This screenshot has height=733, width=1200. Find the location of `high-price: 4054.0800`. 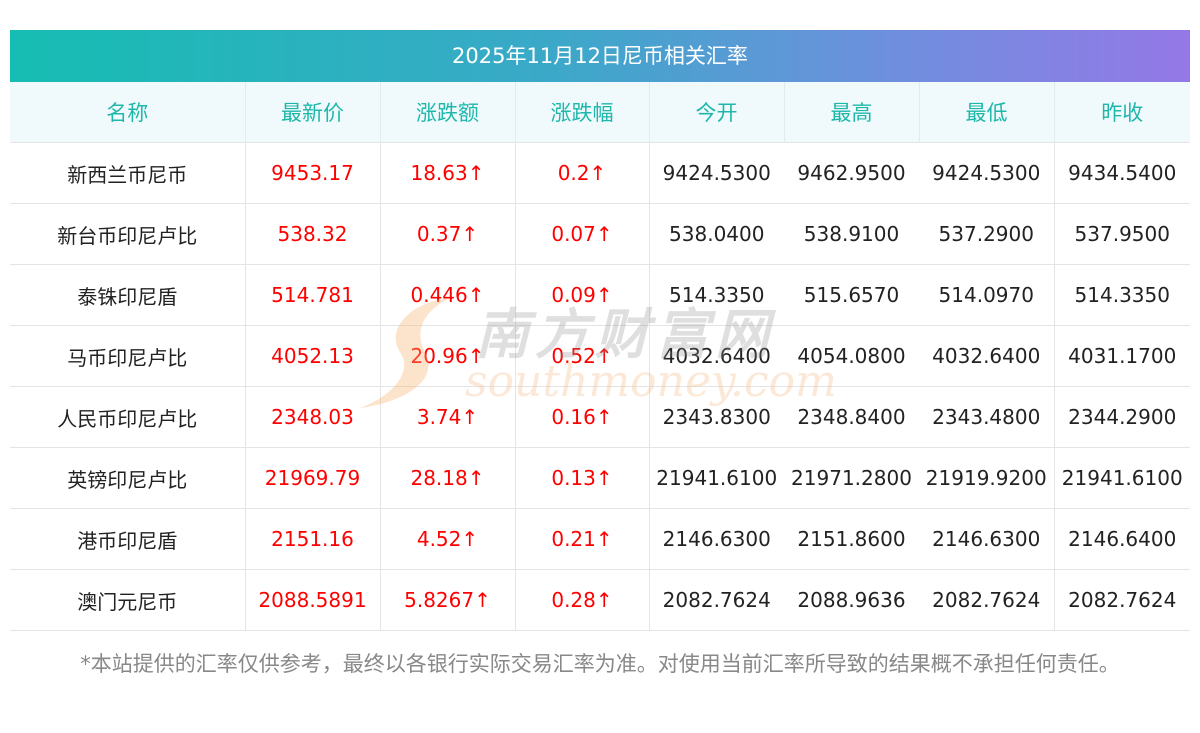

high-price: 4054.0800 is located at coordinates (851, 356).